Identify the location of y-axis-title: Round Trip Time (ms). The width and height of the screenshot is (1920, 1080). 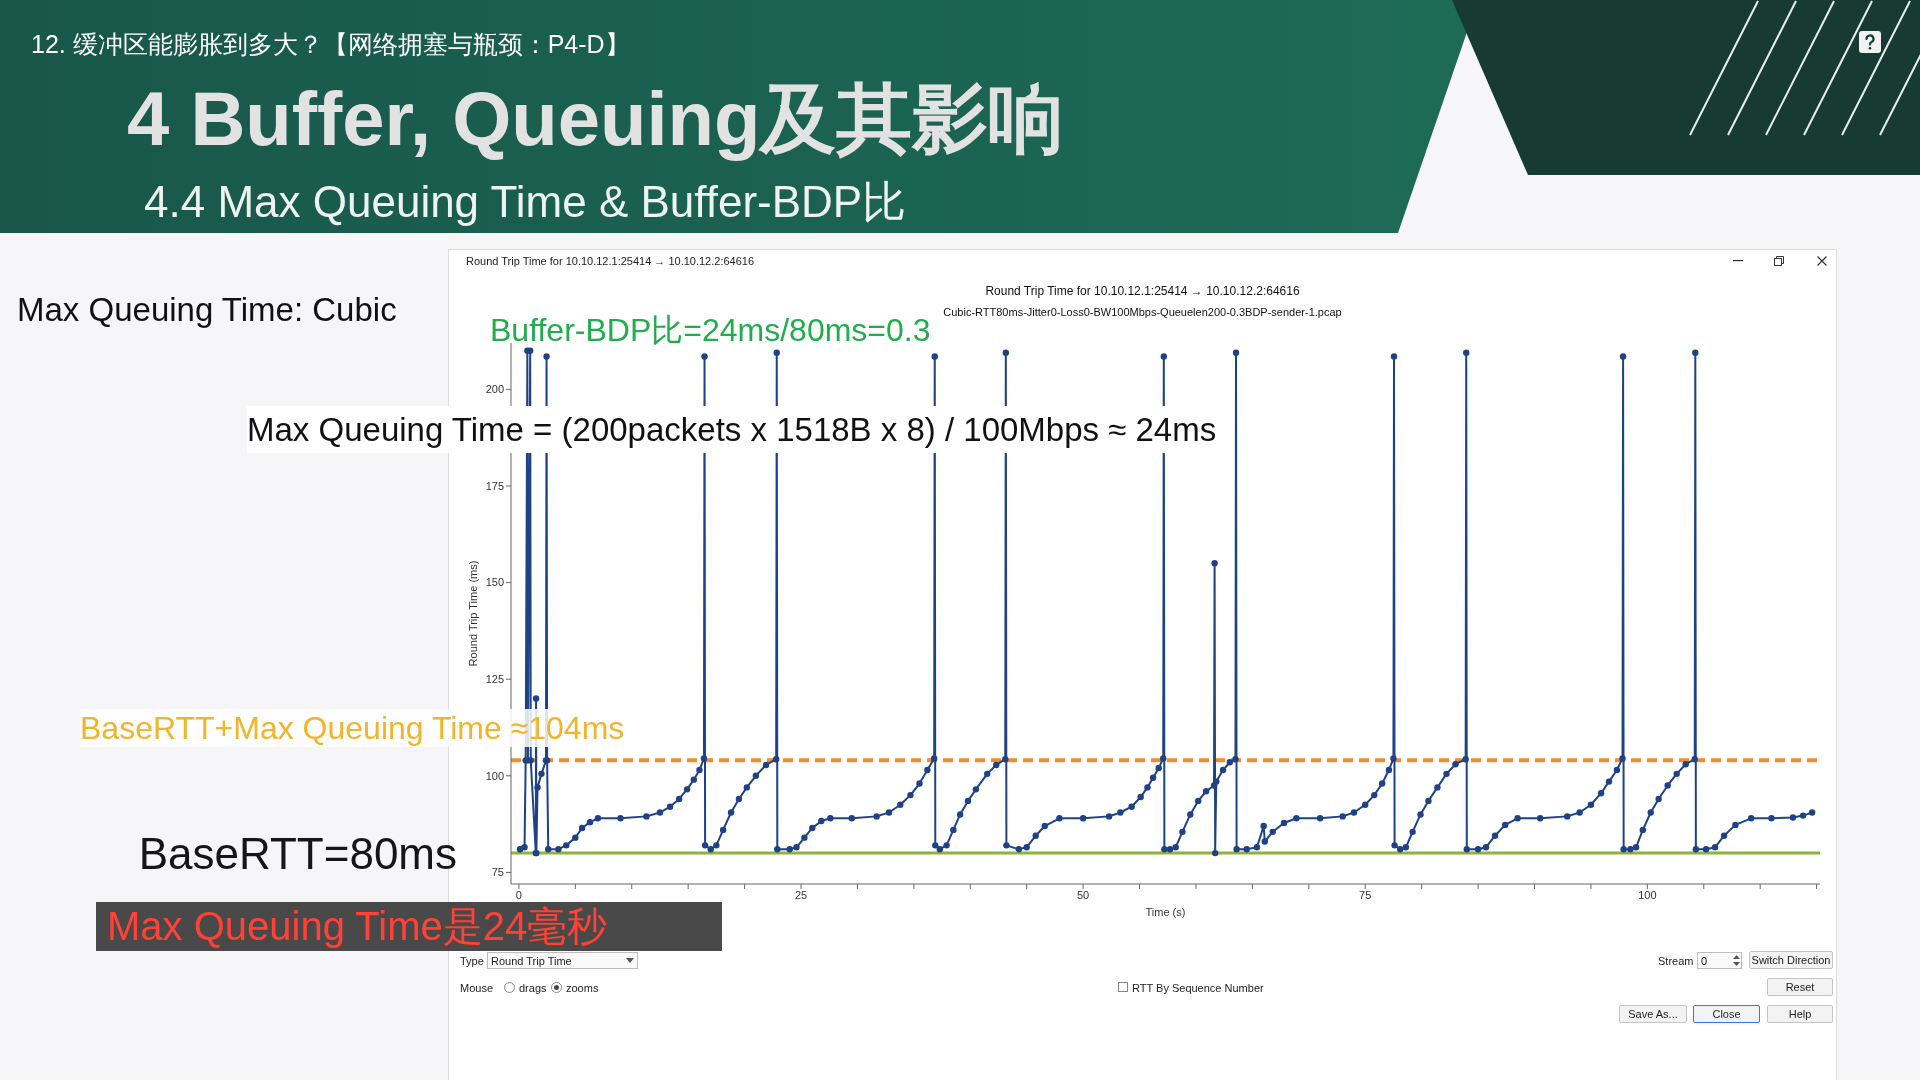
(473, 613).